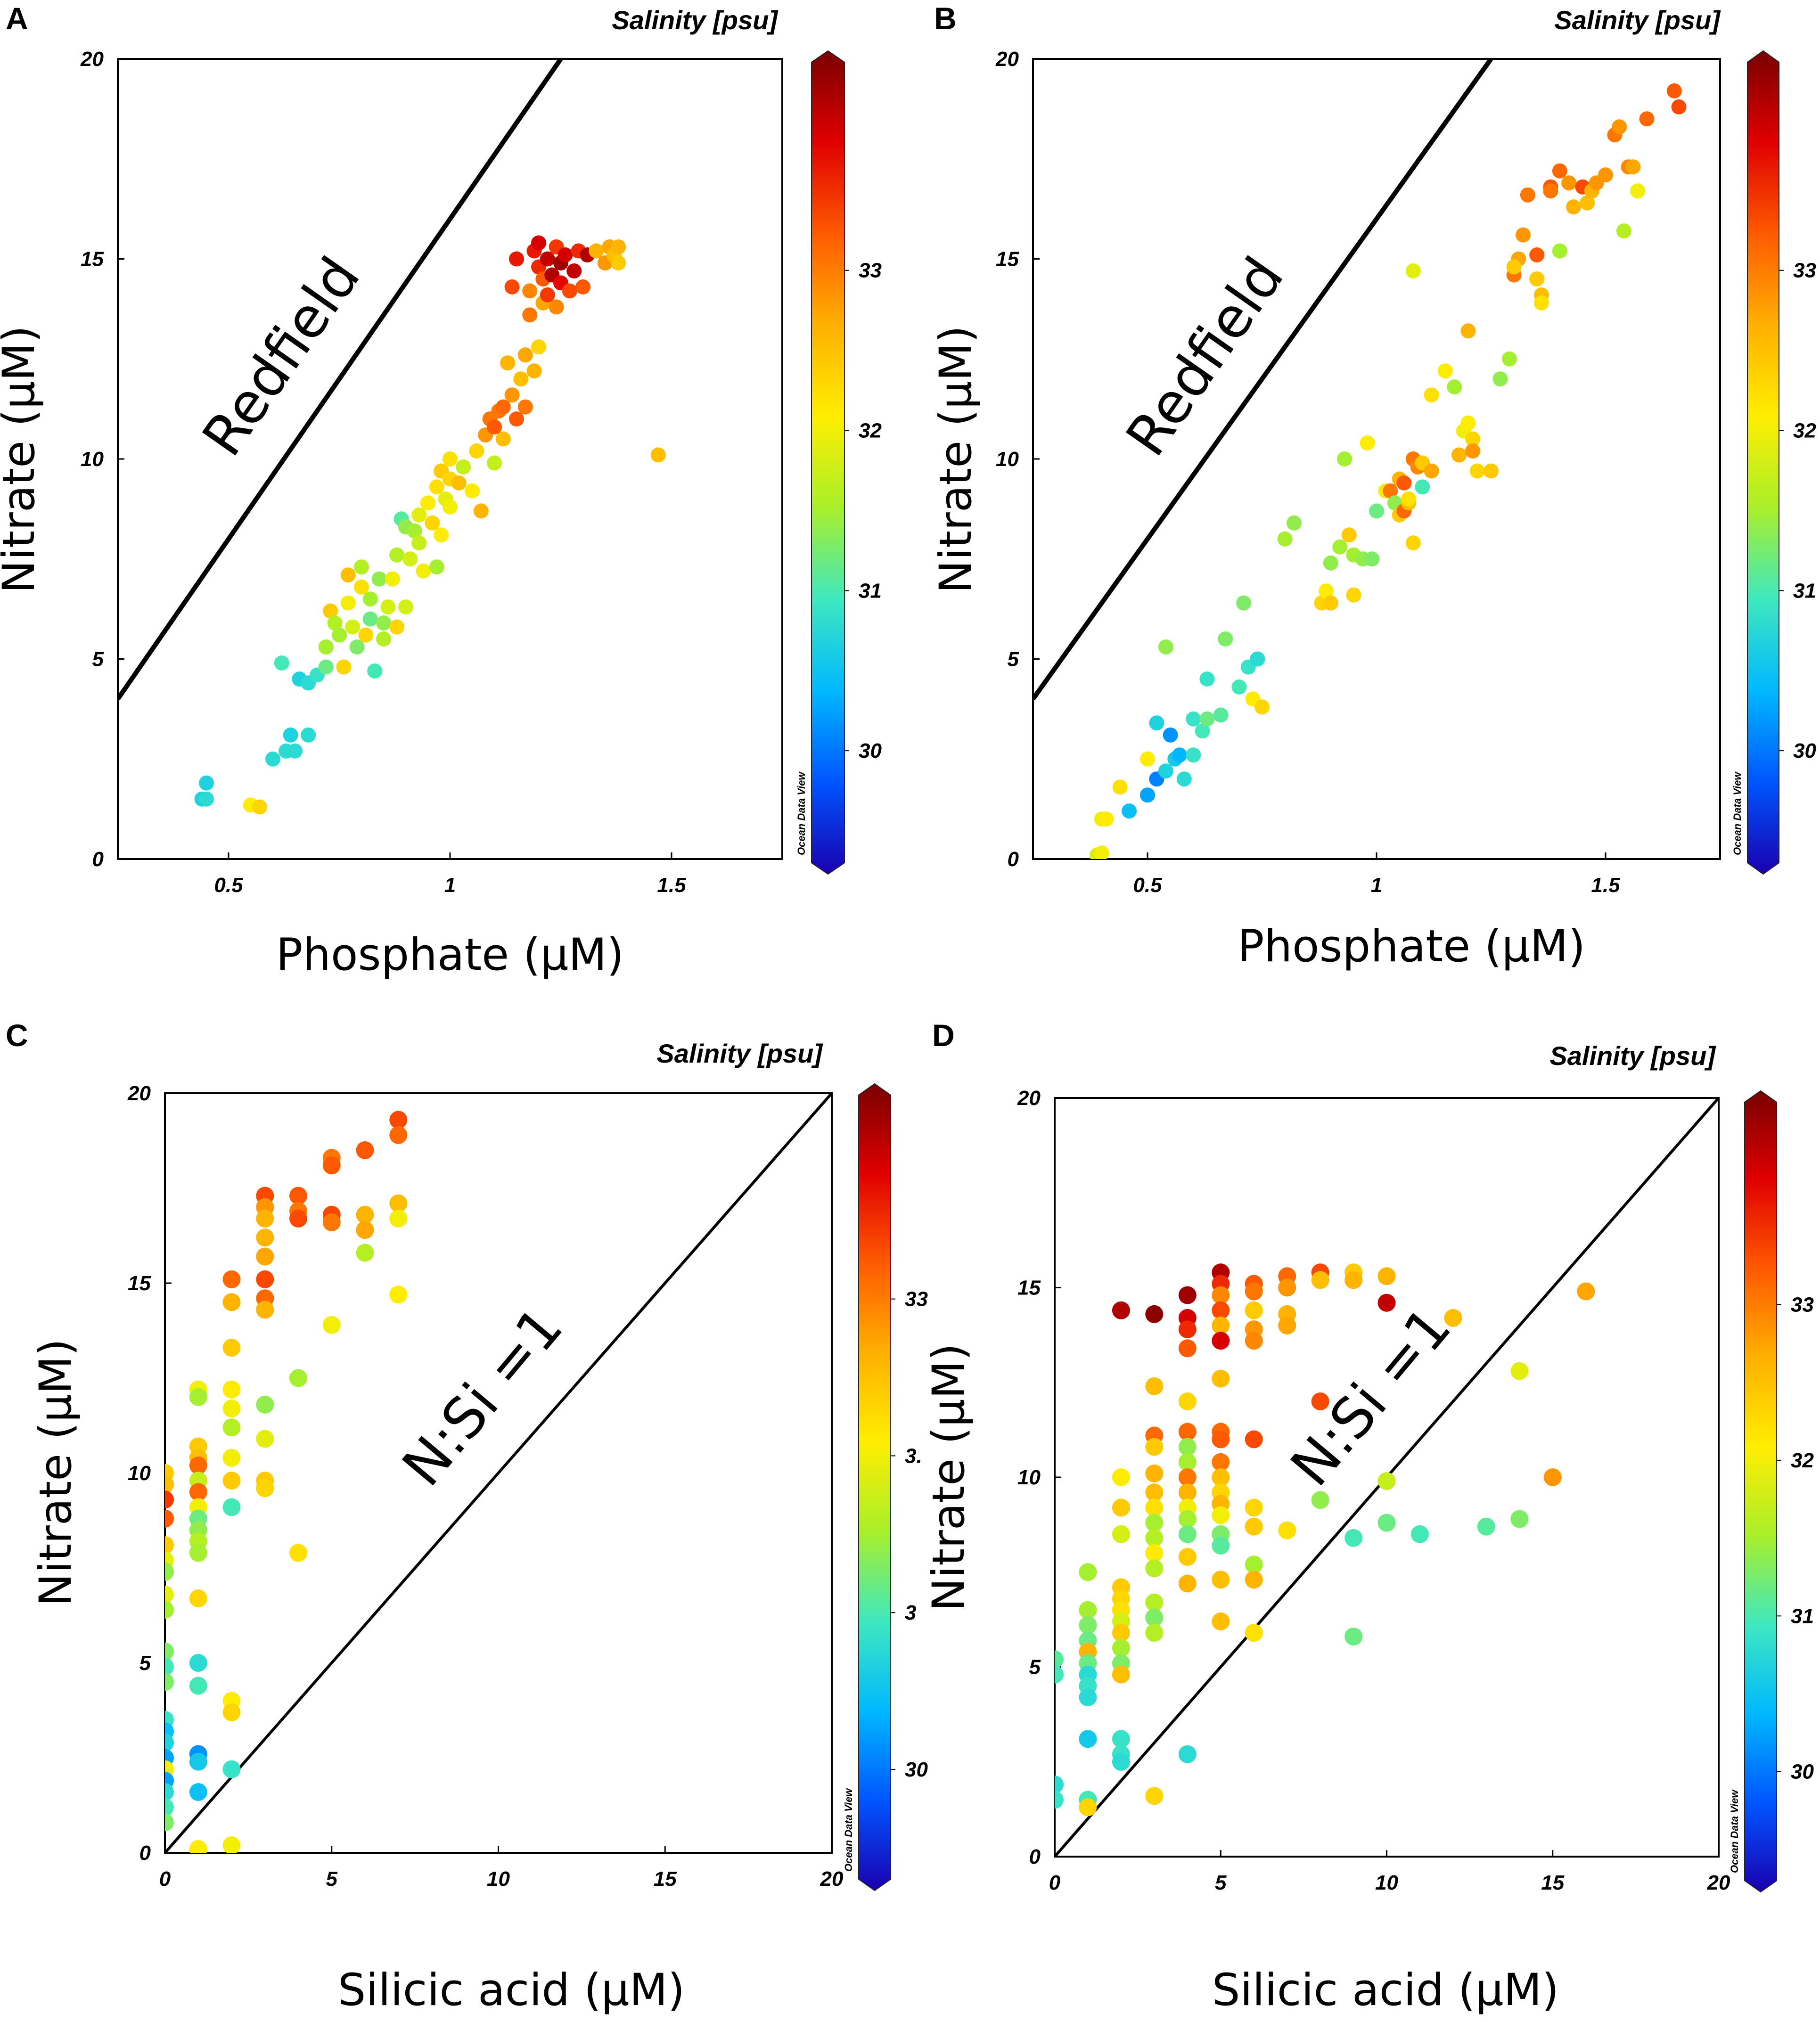  What do you see at coordinates (450, 955) in the screenshot?
I see `x-axis-label: Phosphate (µM)` at bounding box center [450, 955].